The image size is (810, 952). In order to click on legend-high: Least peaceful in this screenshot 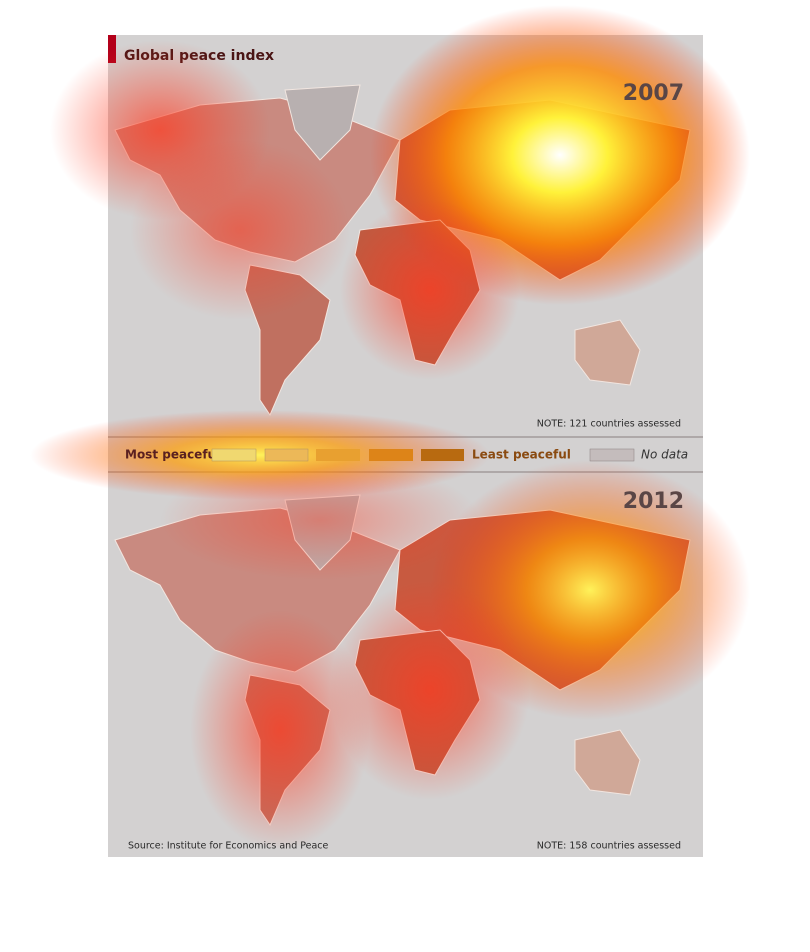, I will do `click(521, 455)`.